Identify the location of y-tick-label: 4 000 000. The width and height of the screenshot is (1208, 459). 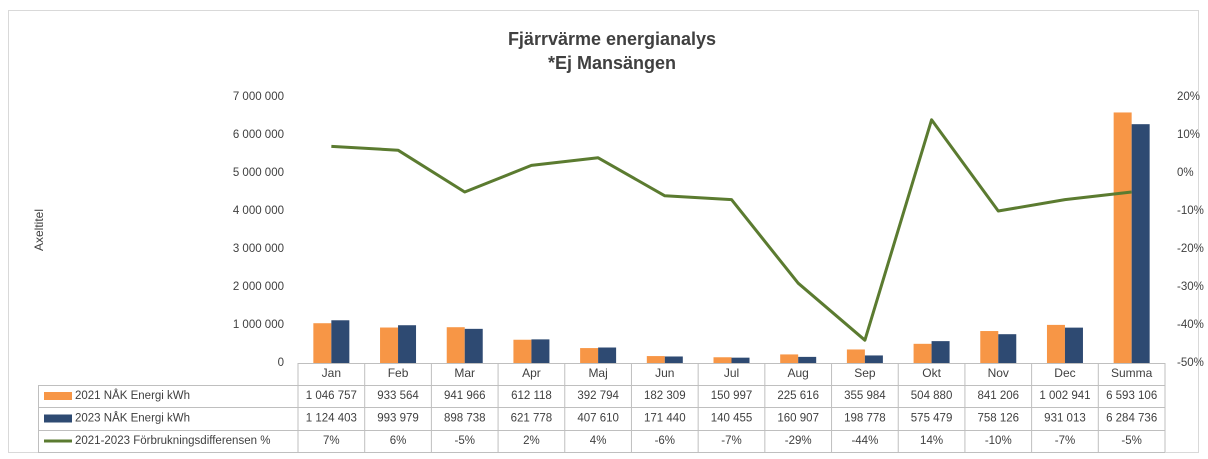
(258, 211).